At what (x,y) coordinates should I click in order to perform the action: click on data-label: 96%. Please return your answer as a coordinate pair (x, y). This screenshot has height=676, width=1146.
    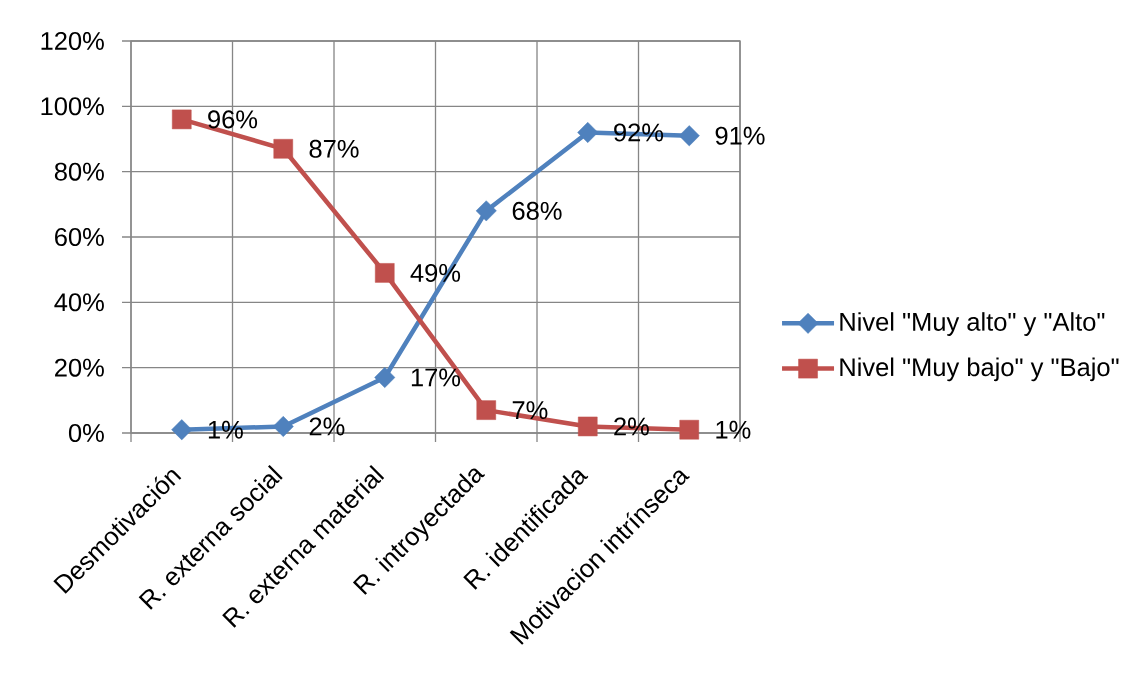
    Looking at the image, I should click on (233, 119).